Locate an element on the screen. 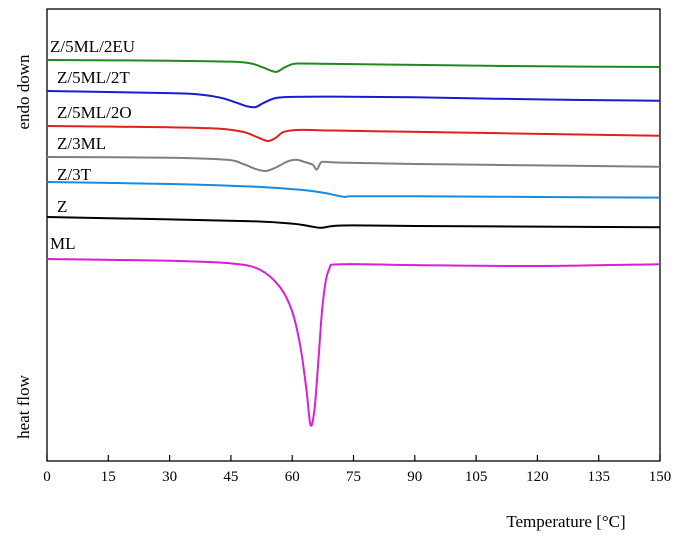  series-line-z-3t is located at coordinates (353, 190).